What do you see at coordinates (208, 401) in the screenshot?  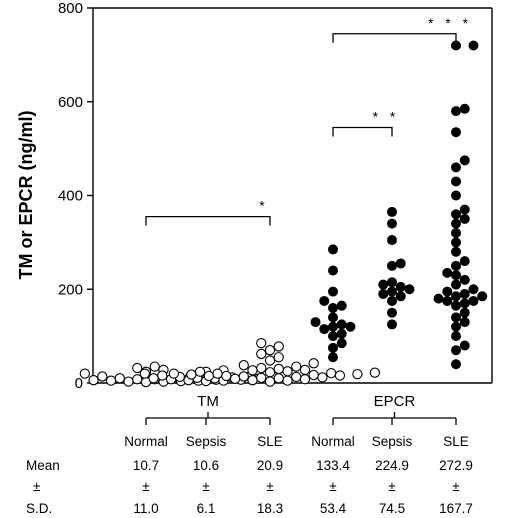 I see `group-label: TM` at bounding box center [208, 401].